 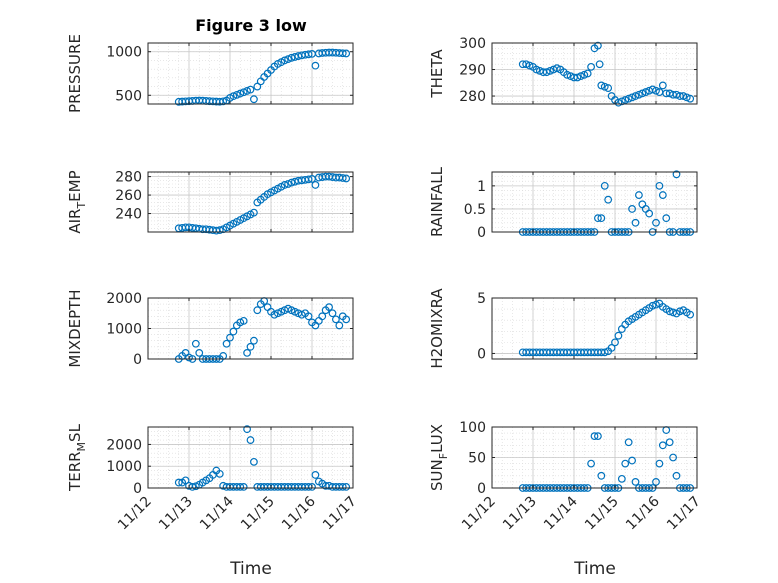 I want to click on subplot-3: 0 0.5 1 RAINFALL, so click(x=563, y=203).